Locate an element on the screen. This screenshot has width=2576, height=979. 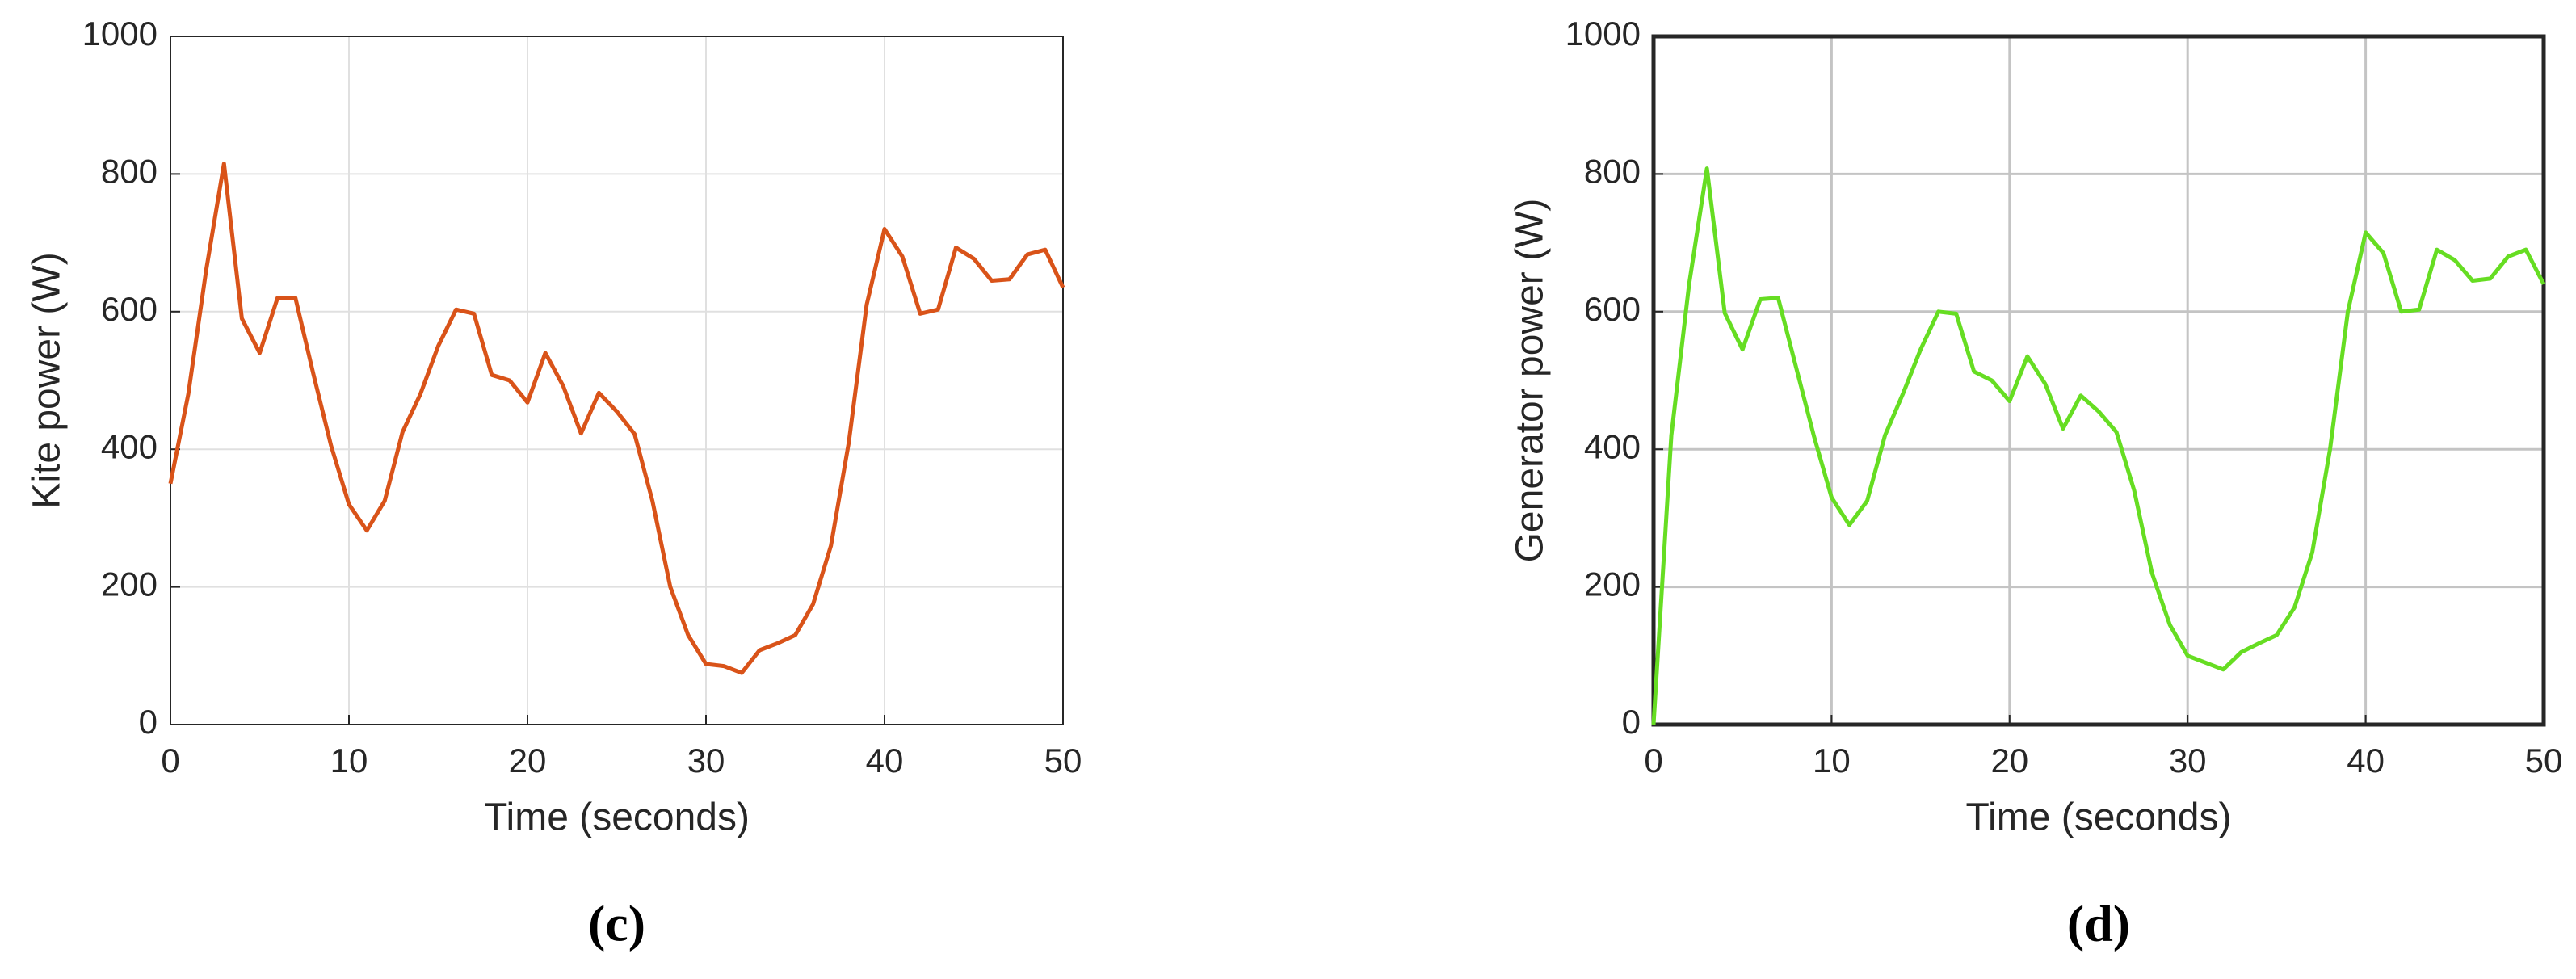
y-axis-title: Kite power (W) is located at coordinates (47, 380).